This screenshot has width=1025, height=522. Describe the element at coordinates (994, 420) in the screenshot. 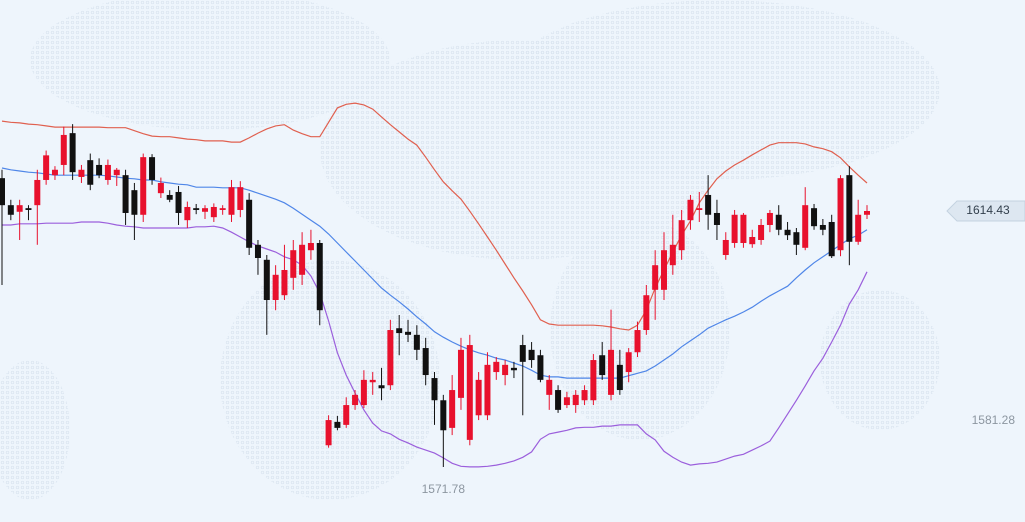

I see `y-tick-label: 1581.28` at that location.